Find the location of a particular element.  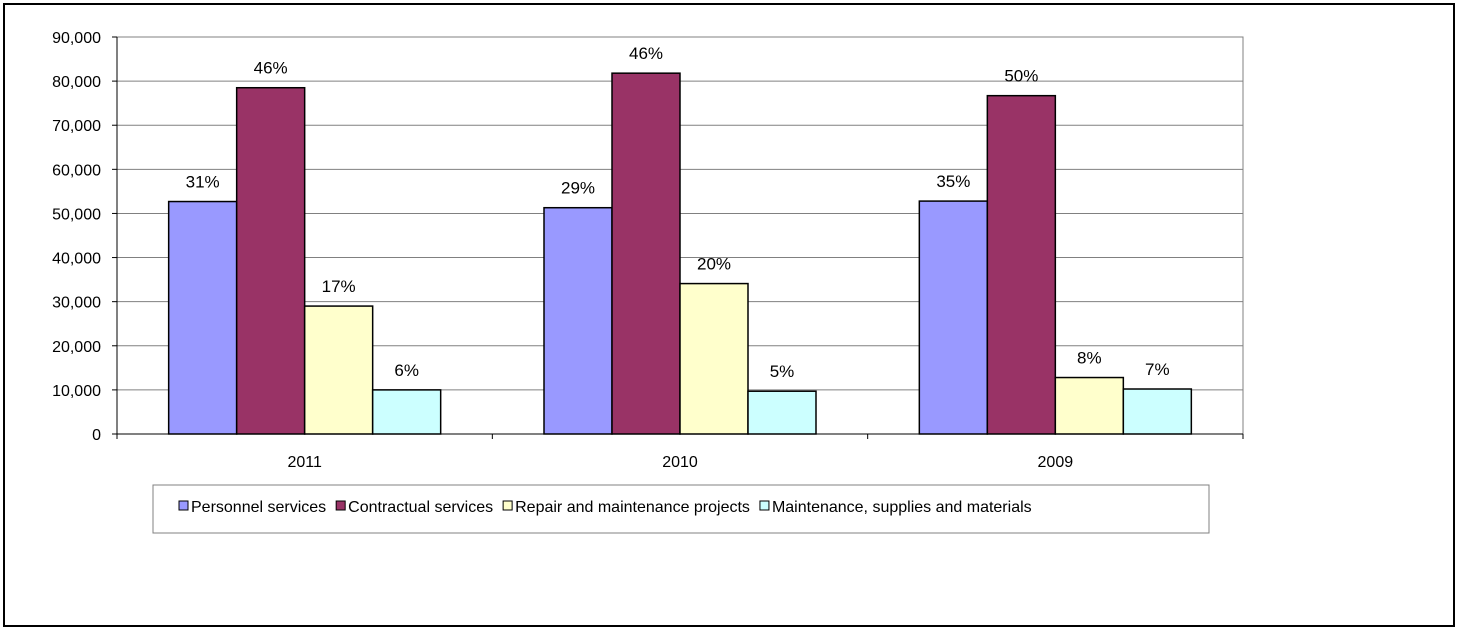

legend-label: Contractual services is located at coordinates (420, 507).